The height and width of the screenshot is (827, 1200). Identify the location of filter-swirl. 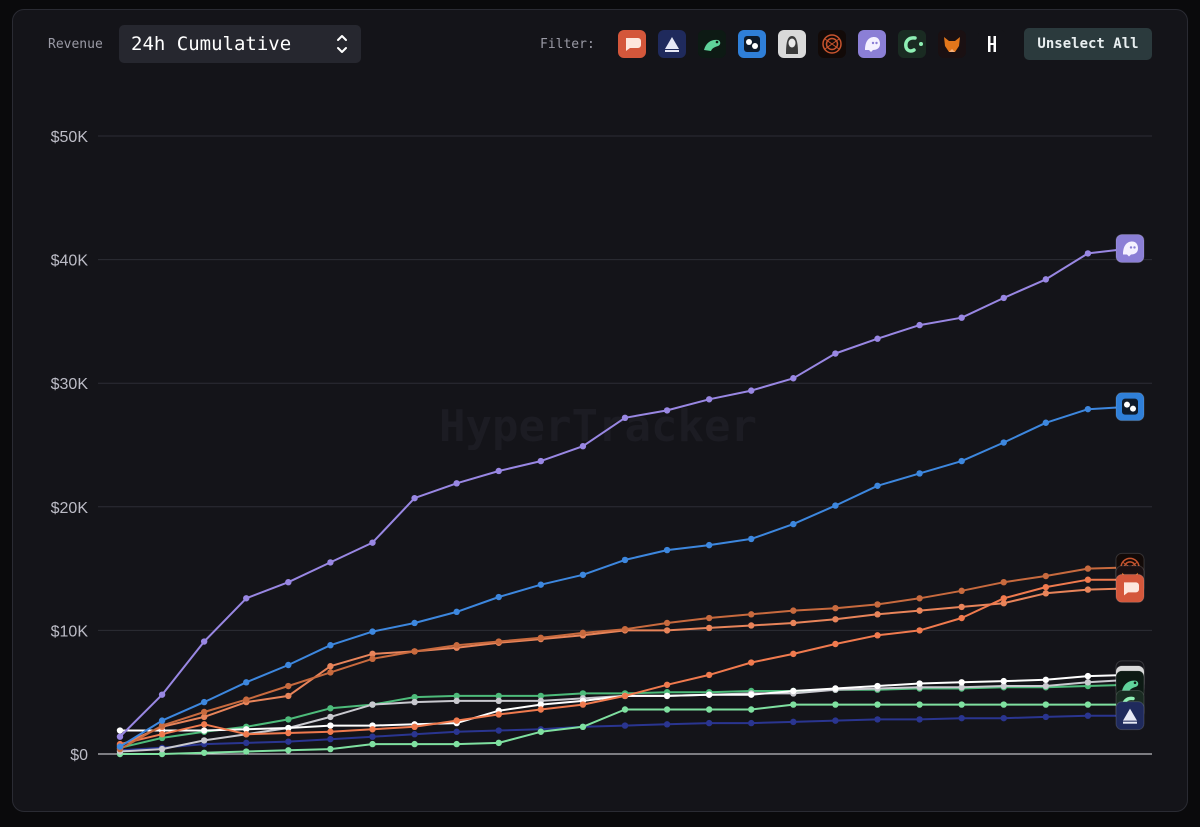
(832, 44).